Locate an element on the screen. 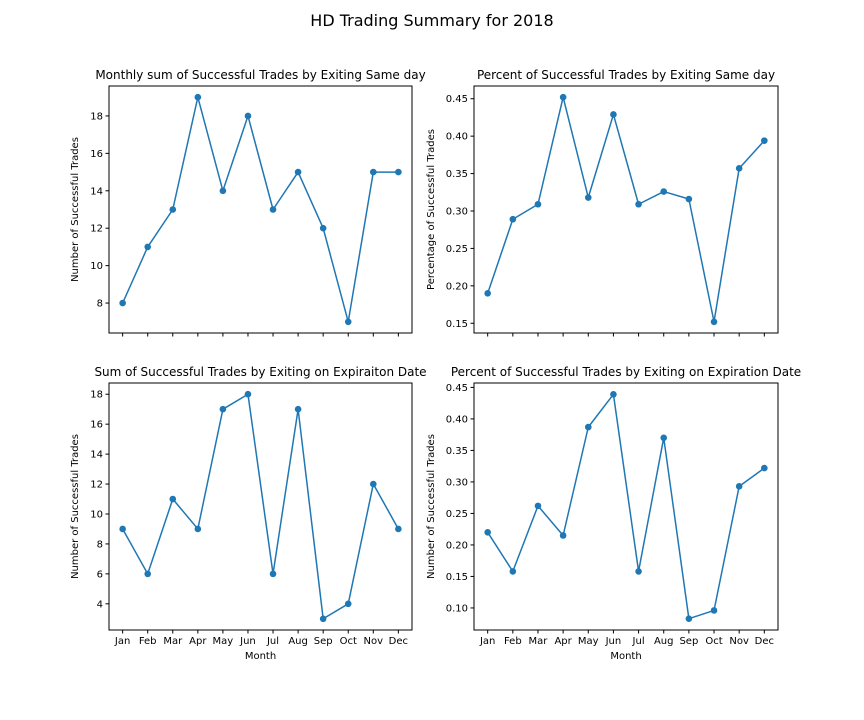 The width and height of the screenshot is (864, 720). y-axis-label: Percentage of Successful Trades is located at coordinates (431, 209).